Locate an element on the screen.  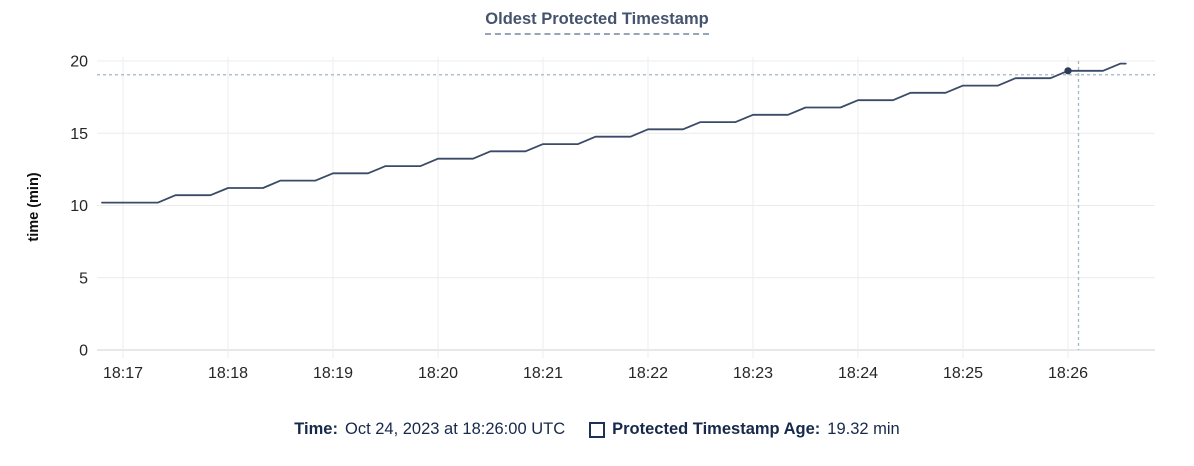
x-tick-label: 18:24 is located at coordinates (858, 373).